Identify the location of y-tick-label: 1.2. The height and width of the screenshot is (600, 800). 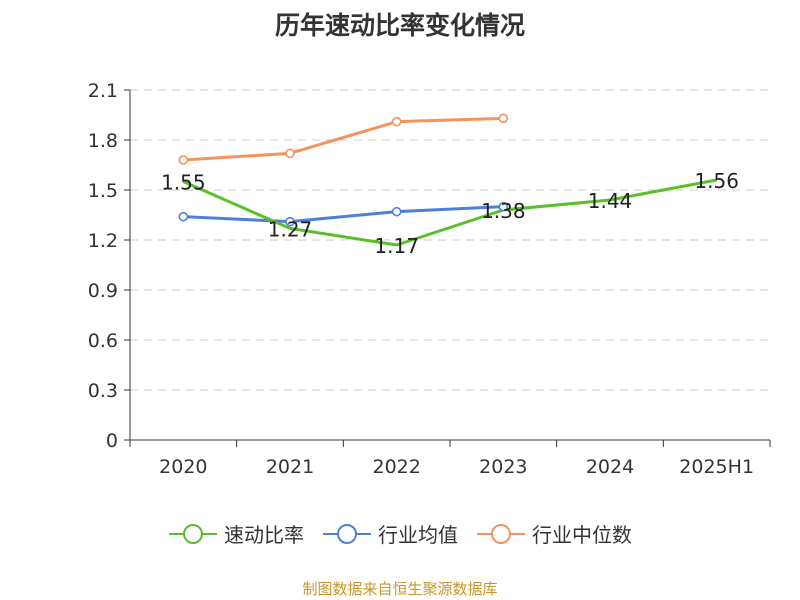
(103, 241).